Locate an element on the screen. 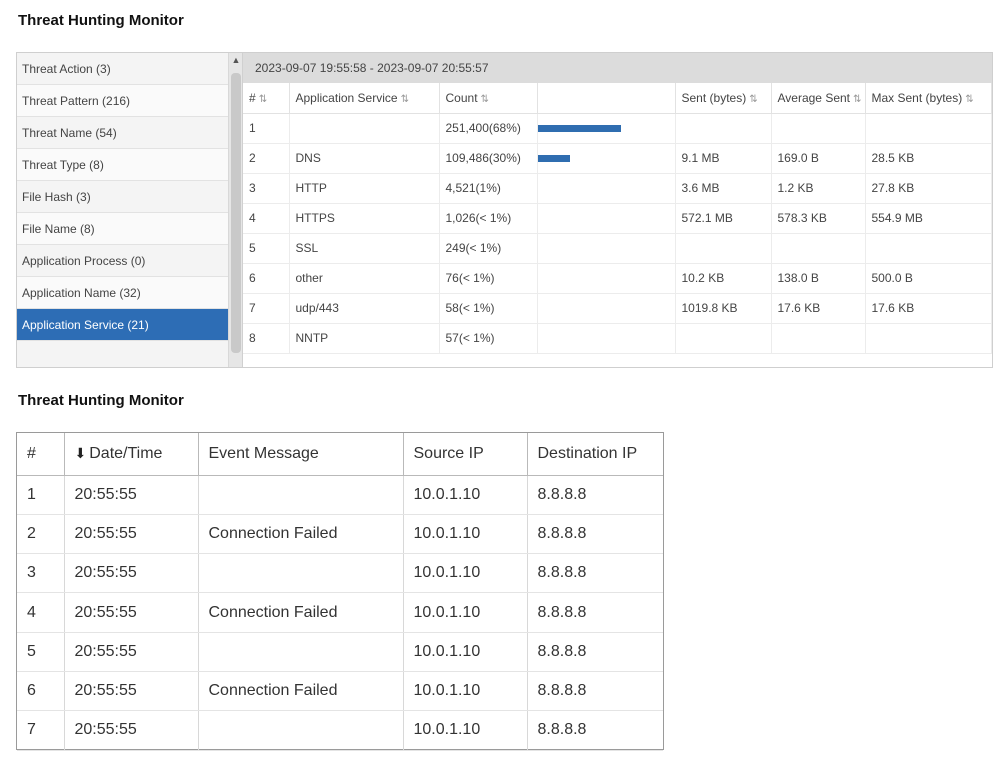  events-column-4: Destination IP is located at coordinates (595, 454).